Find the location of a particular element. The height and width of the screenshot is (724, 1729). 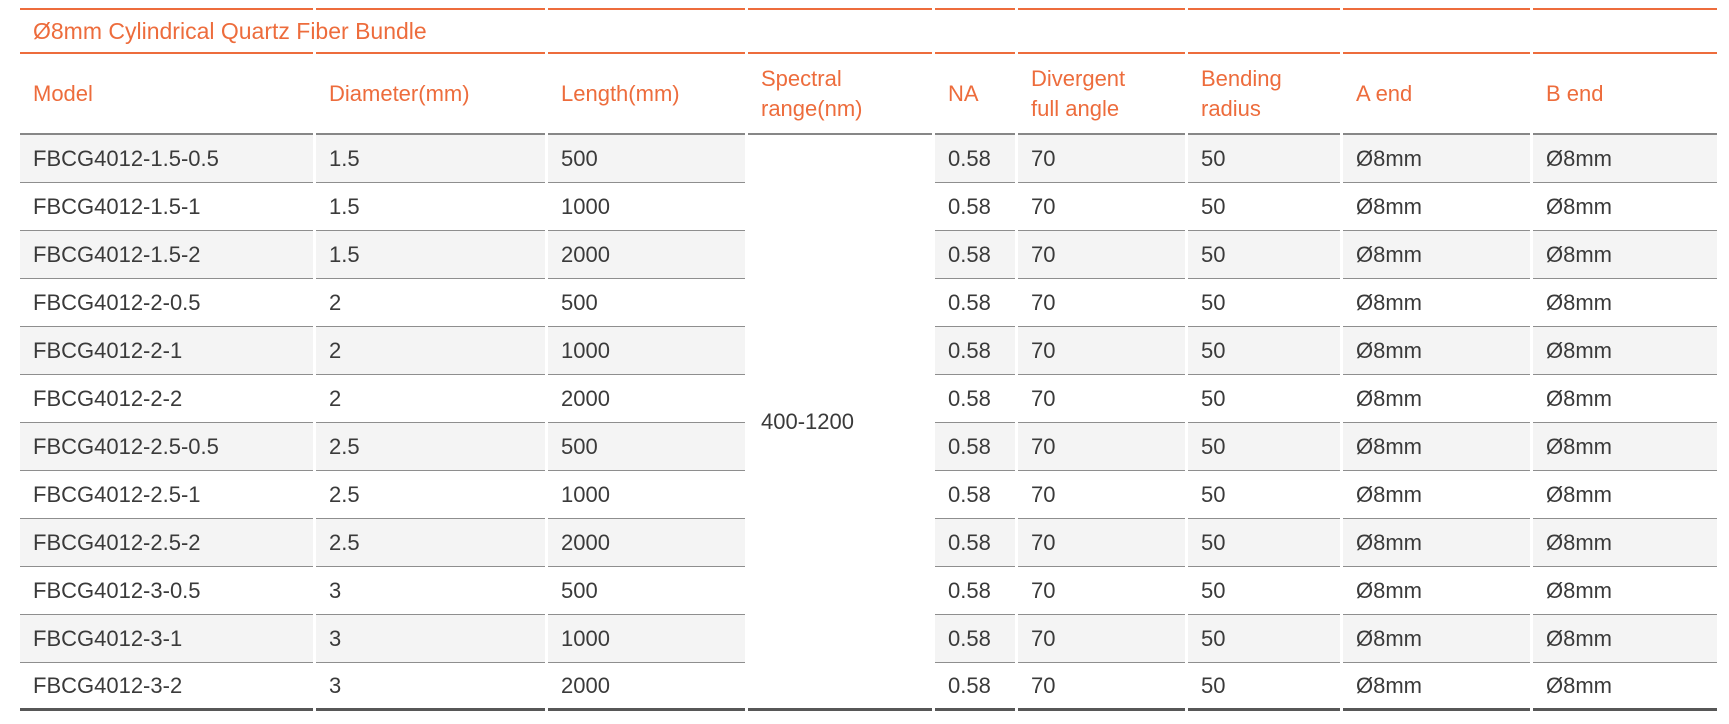

cell-model: FBCG4012-1.5-0.5 is located at coordinates (166, 159).